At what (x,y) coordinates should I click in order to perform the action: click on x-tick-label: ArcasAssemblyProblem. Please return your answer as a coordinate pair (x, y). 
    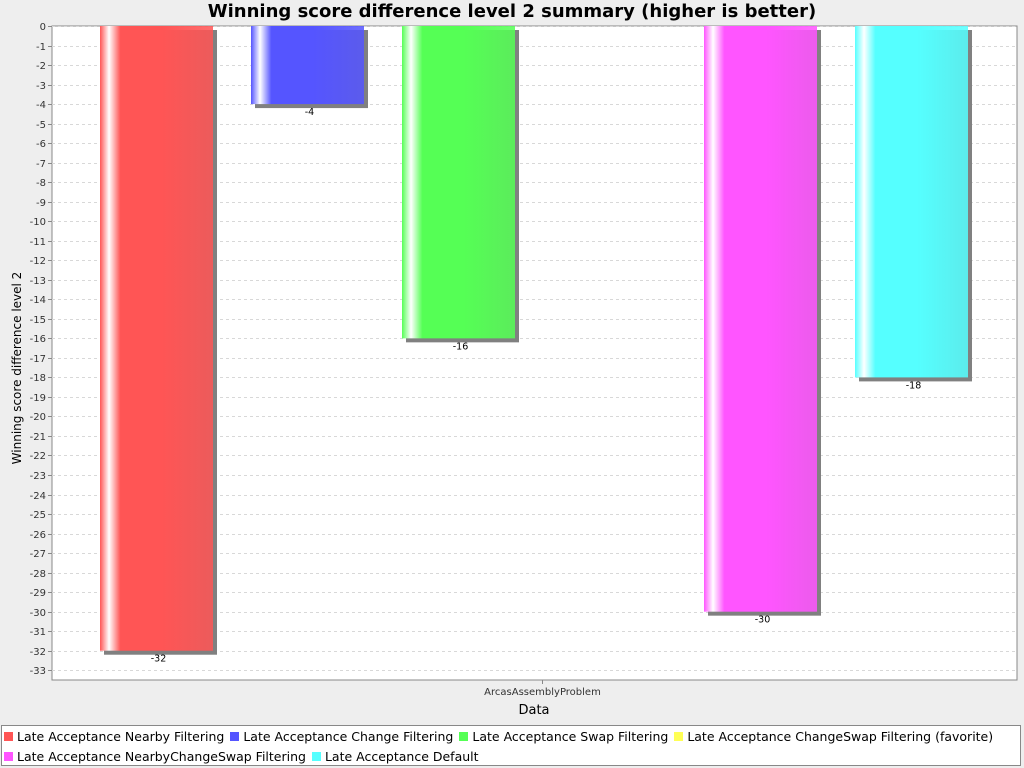
    Looking at the image, I should click on (542, 692).